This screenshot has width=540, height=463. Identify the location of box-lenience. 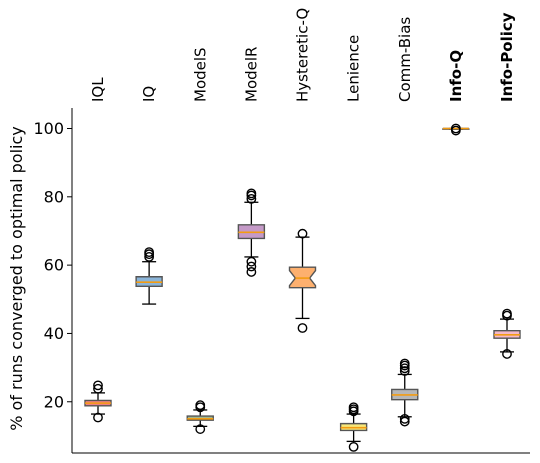
(353, 427).